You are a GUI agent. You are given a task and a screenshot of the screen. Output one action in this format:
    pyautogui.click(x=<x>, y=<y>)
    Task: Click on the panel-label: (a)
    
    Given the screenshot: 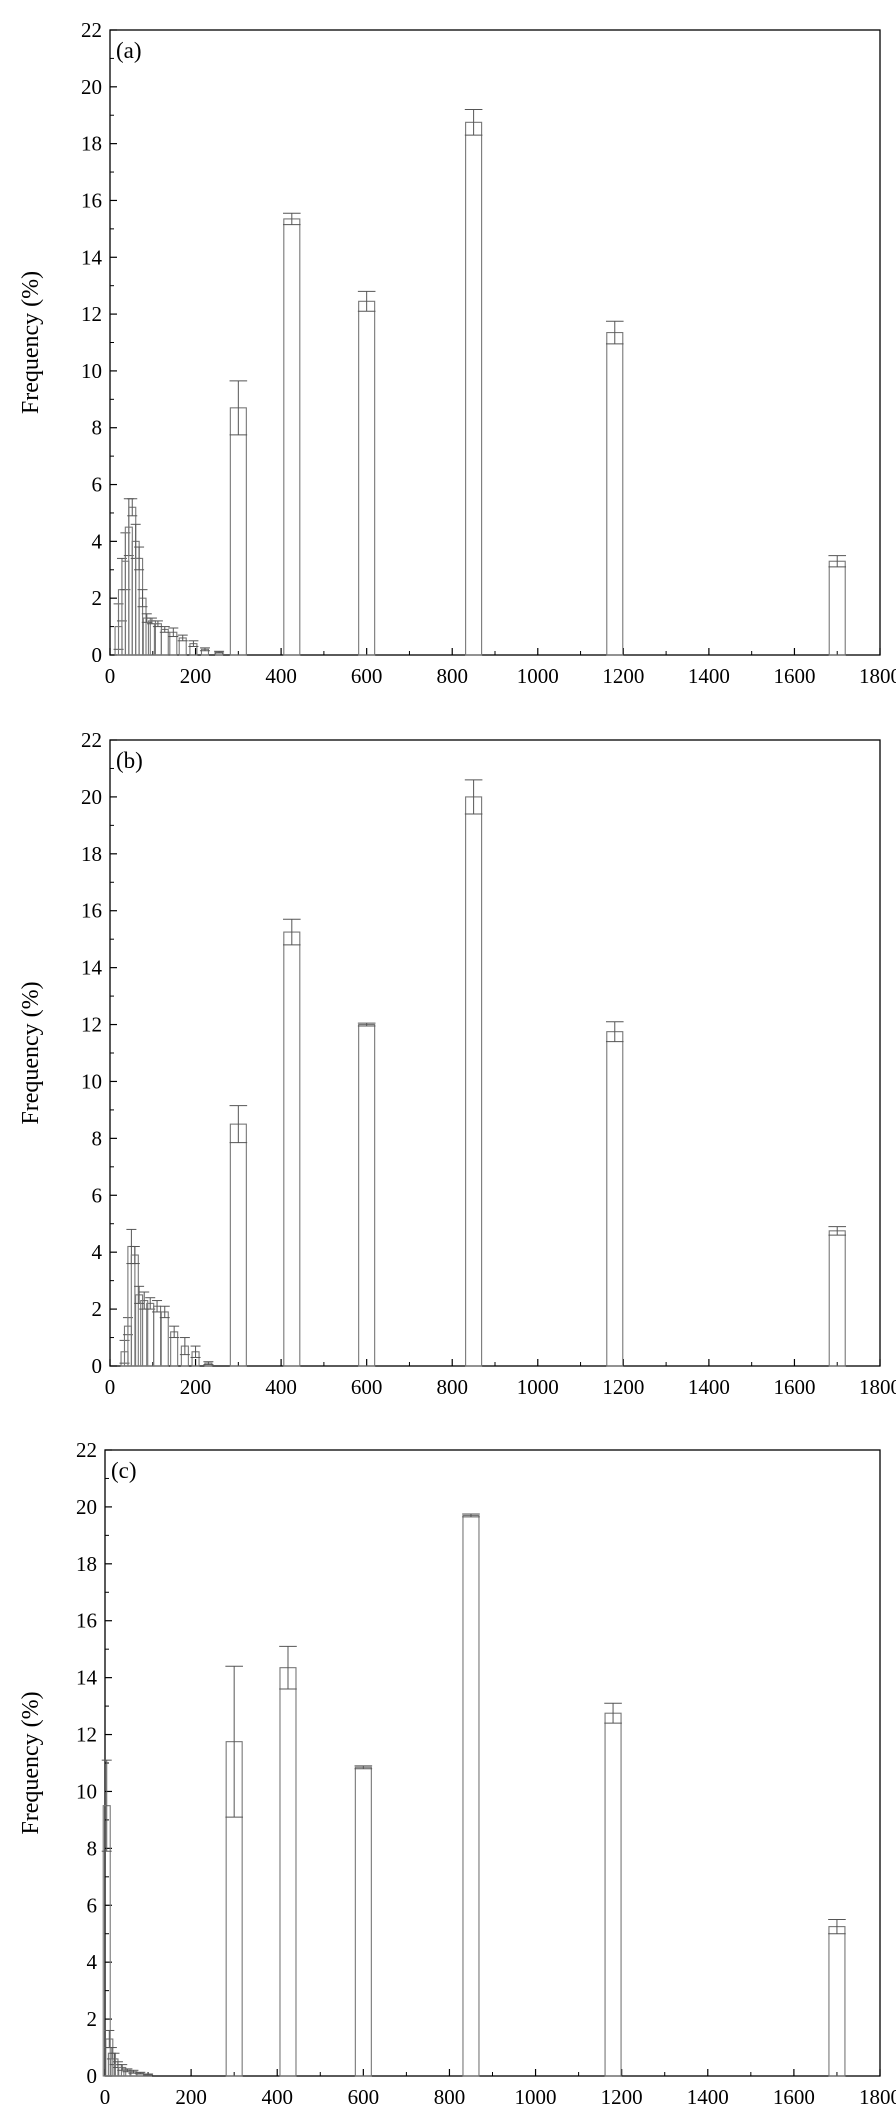 What is the action you would take?
    pyautogui.click(x=129, y=50)
    